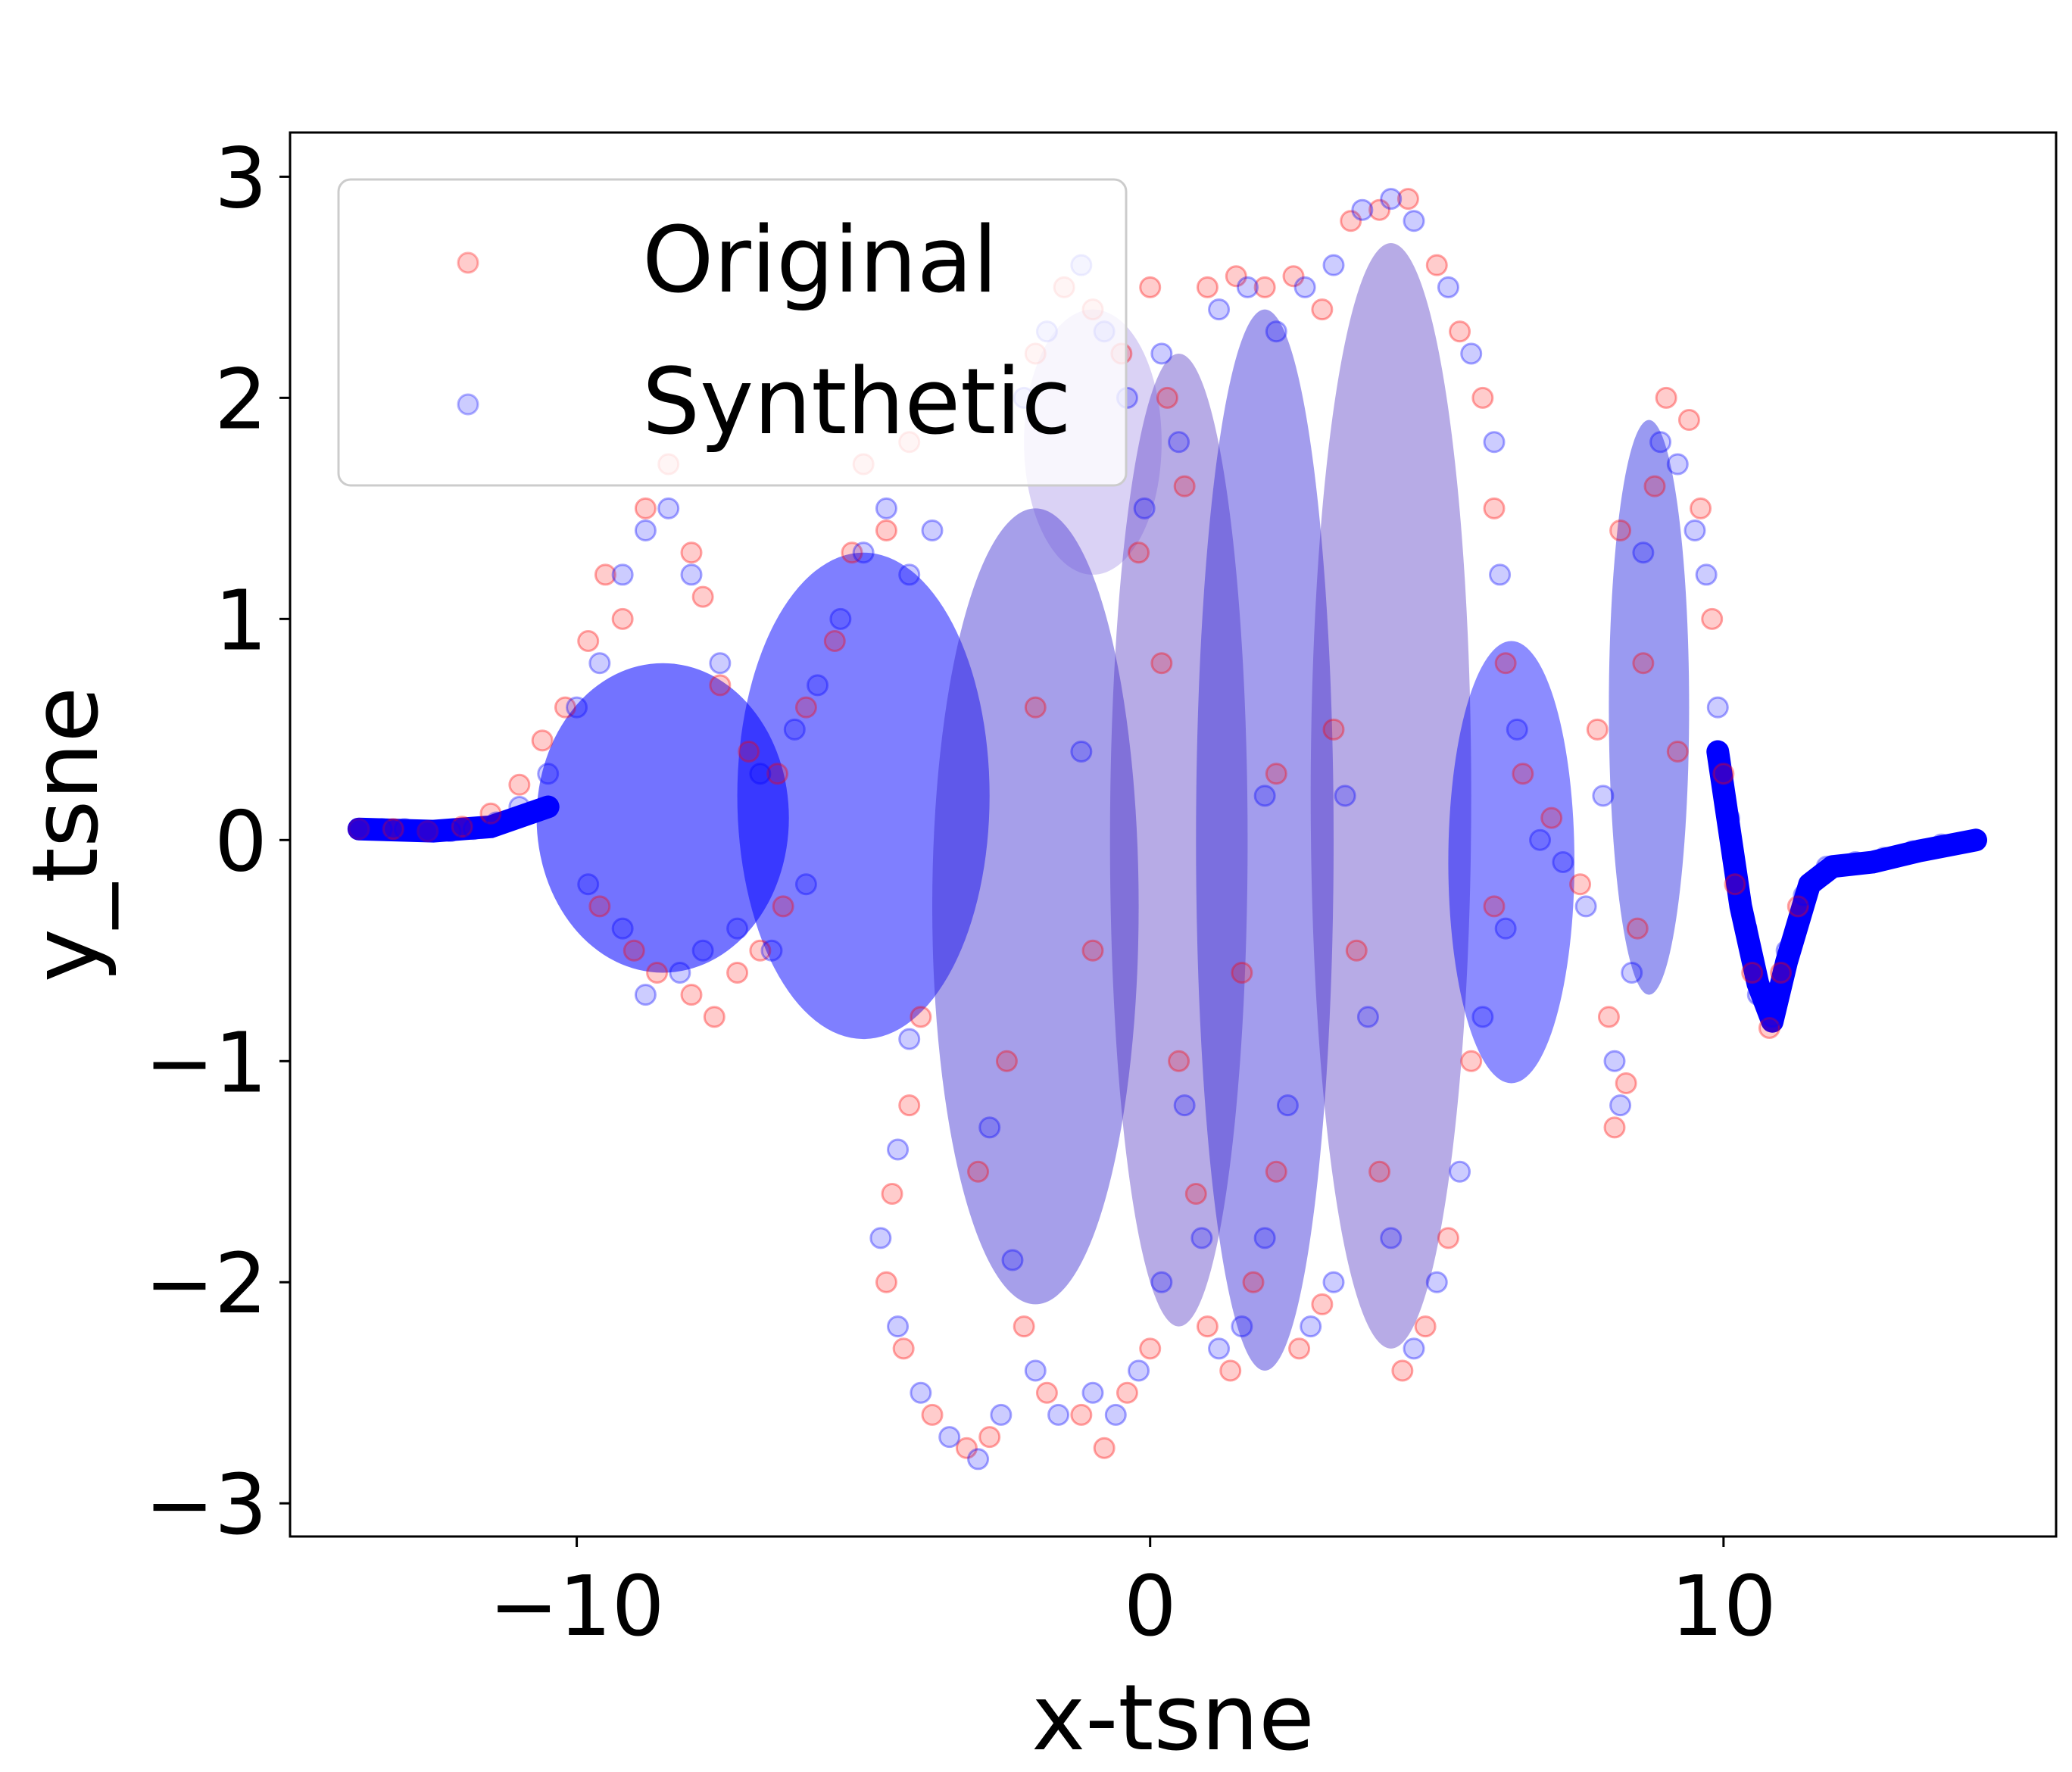  I want to click on legend-marker-original, so click(468, 262).